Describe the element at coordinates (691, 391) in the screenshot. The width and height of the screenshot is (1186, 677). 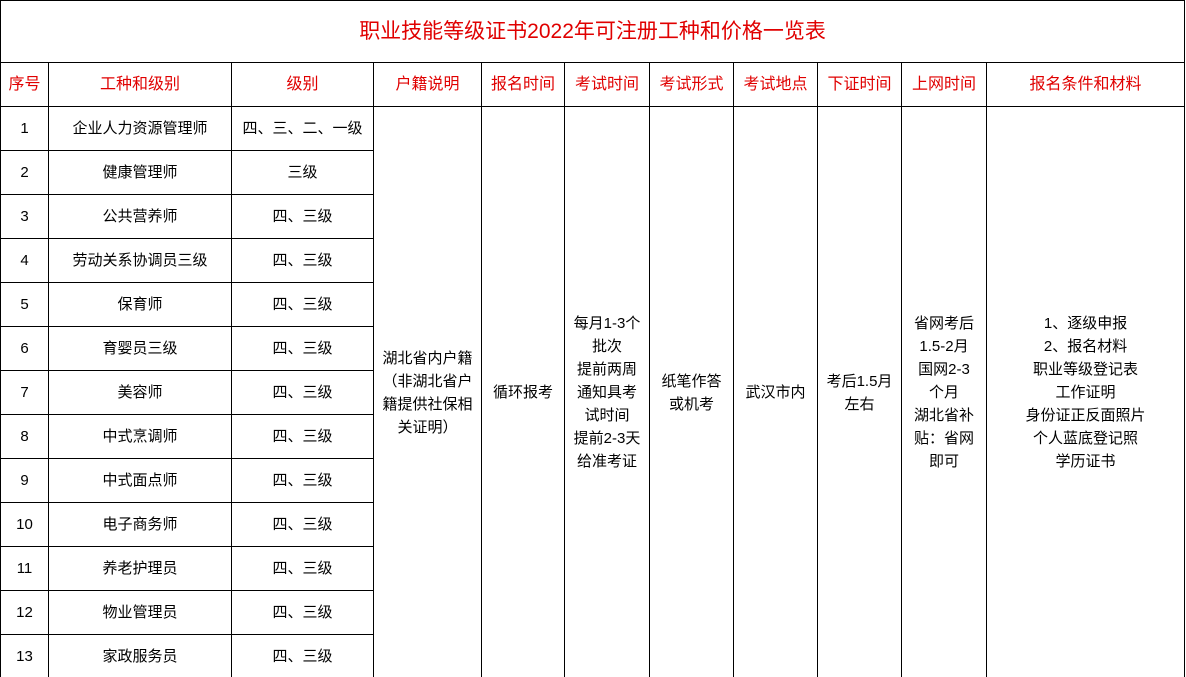
I see `merged-exam-form: 纸笔作答 或机考` at that location.